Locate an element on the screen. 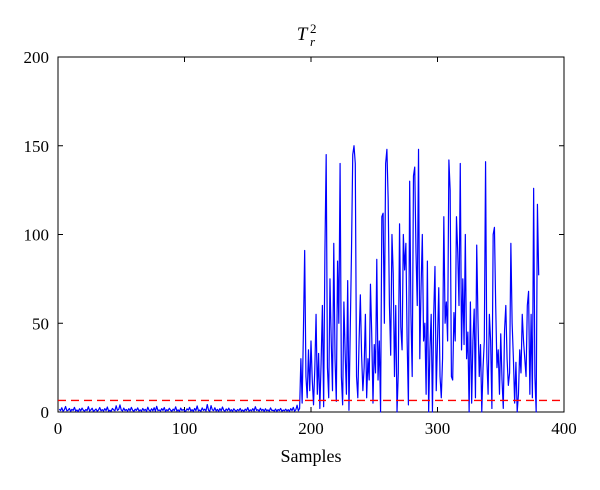 The width and height of the screenshot is (600, 490). x-tick-label: 200 is located at coordinates (311, 428).